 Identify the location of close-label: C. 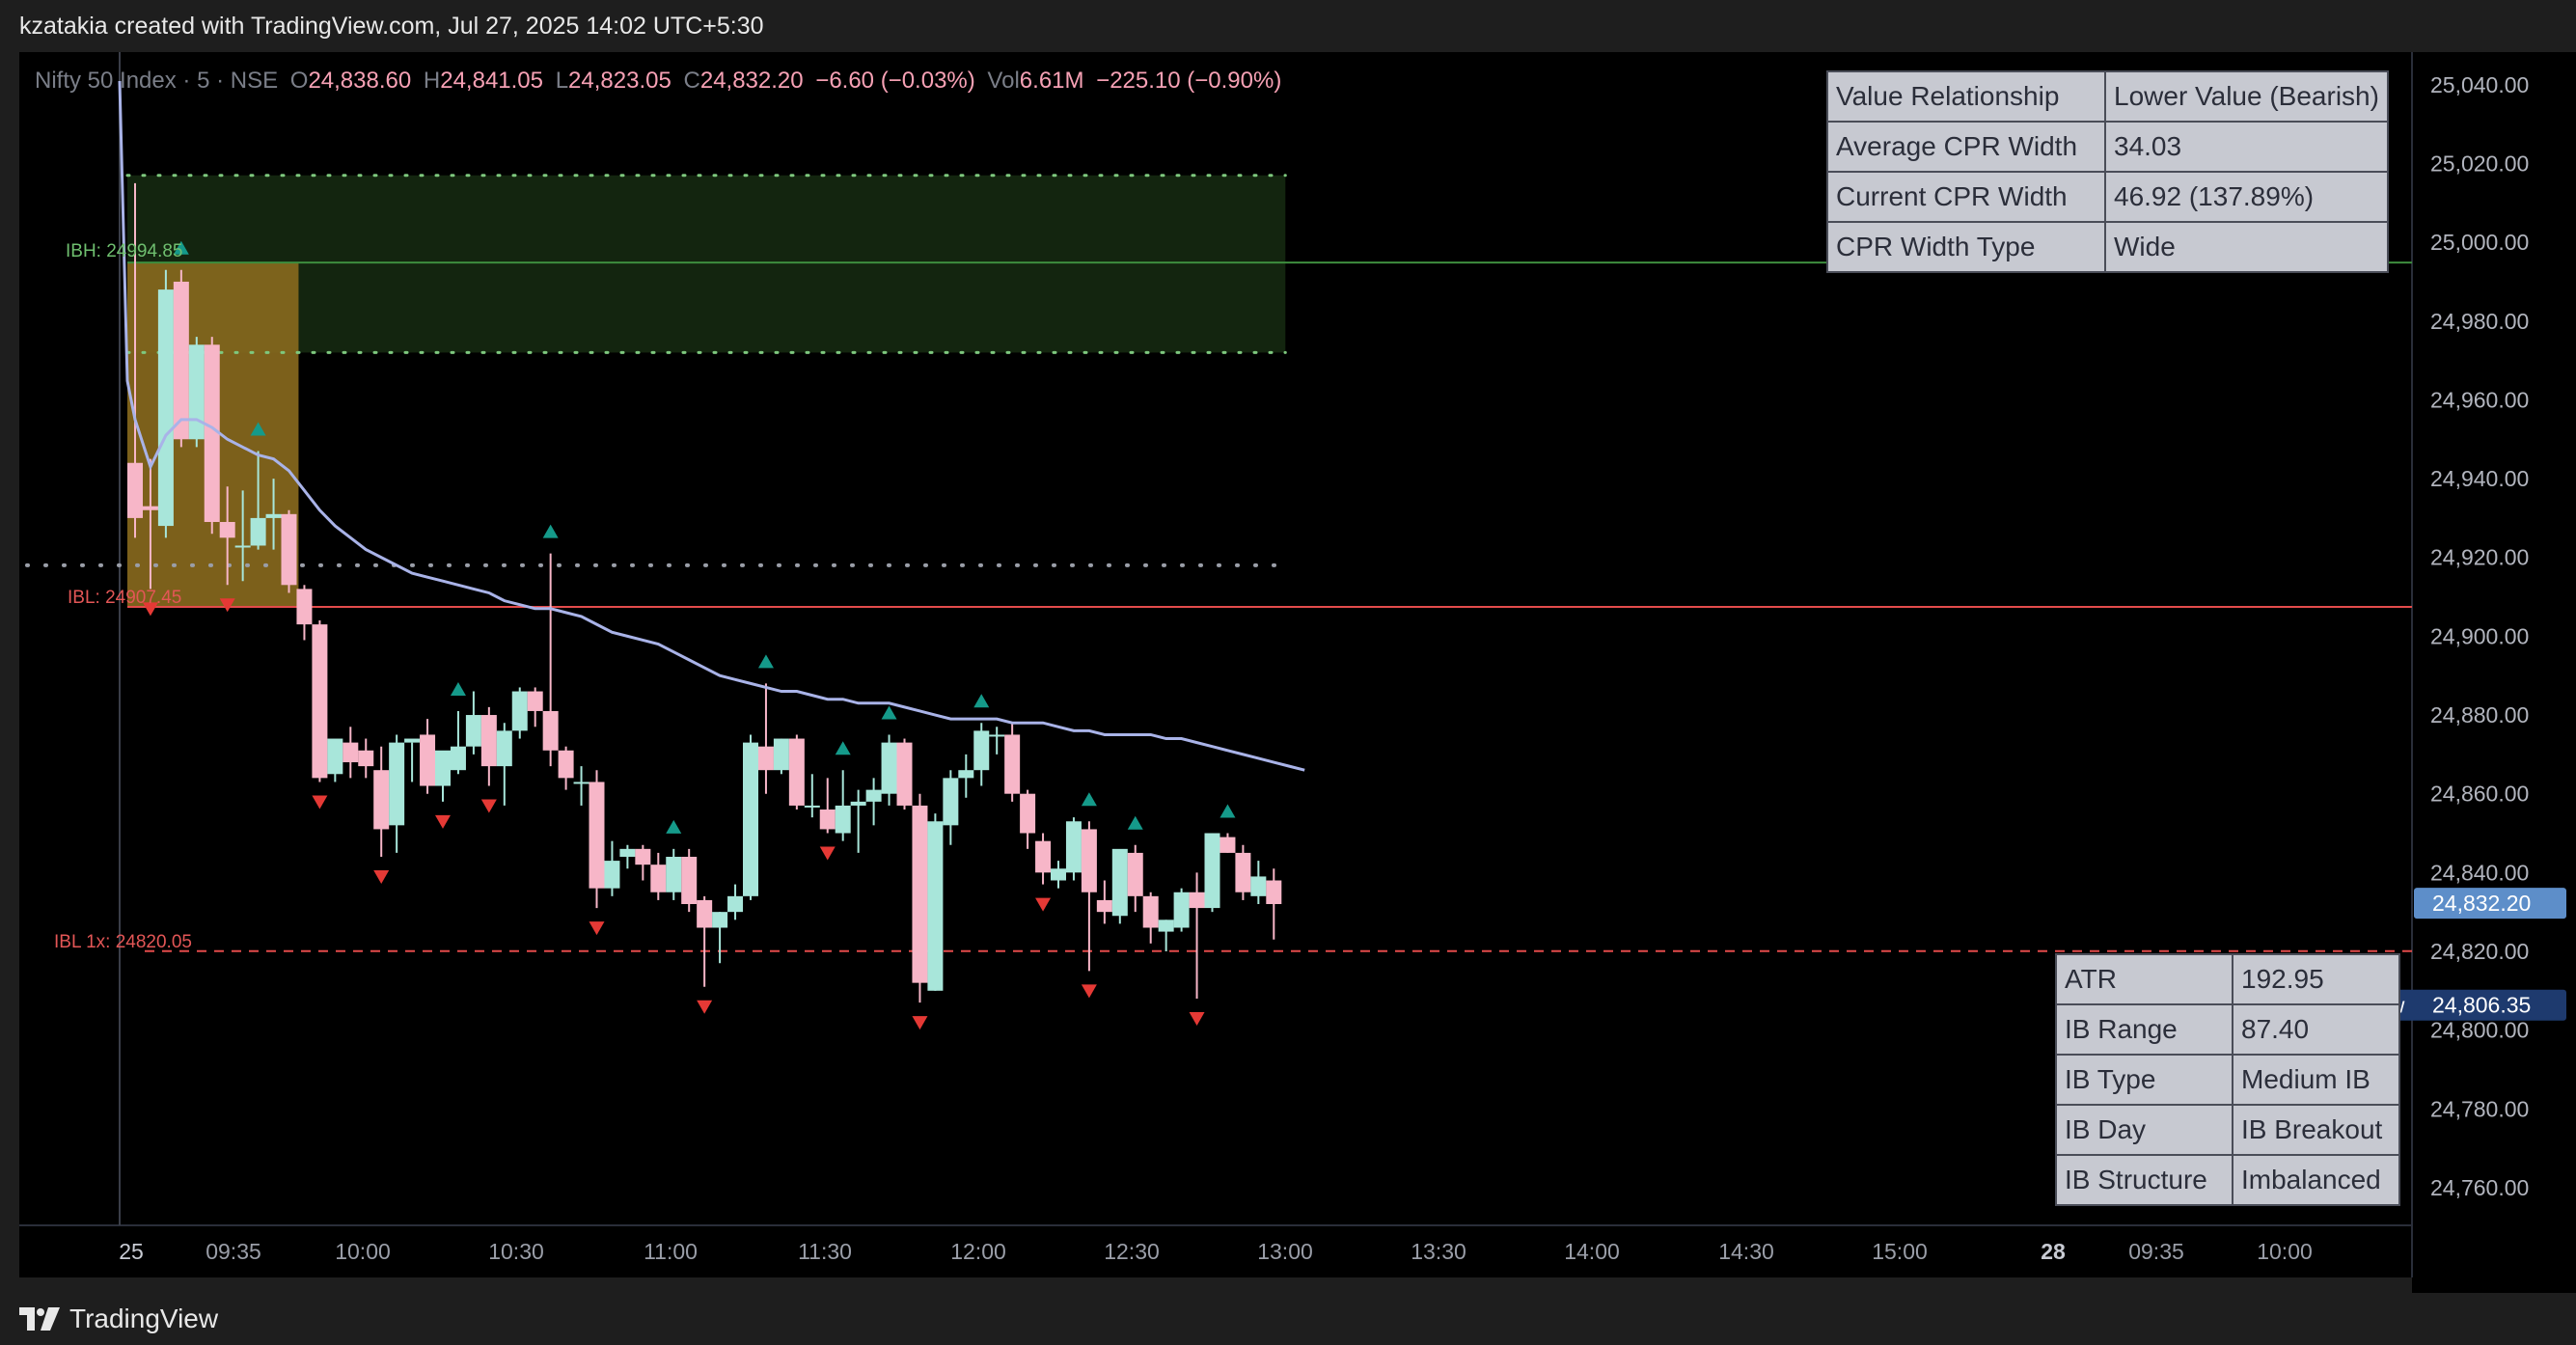
(691, 81).